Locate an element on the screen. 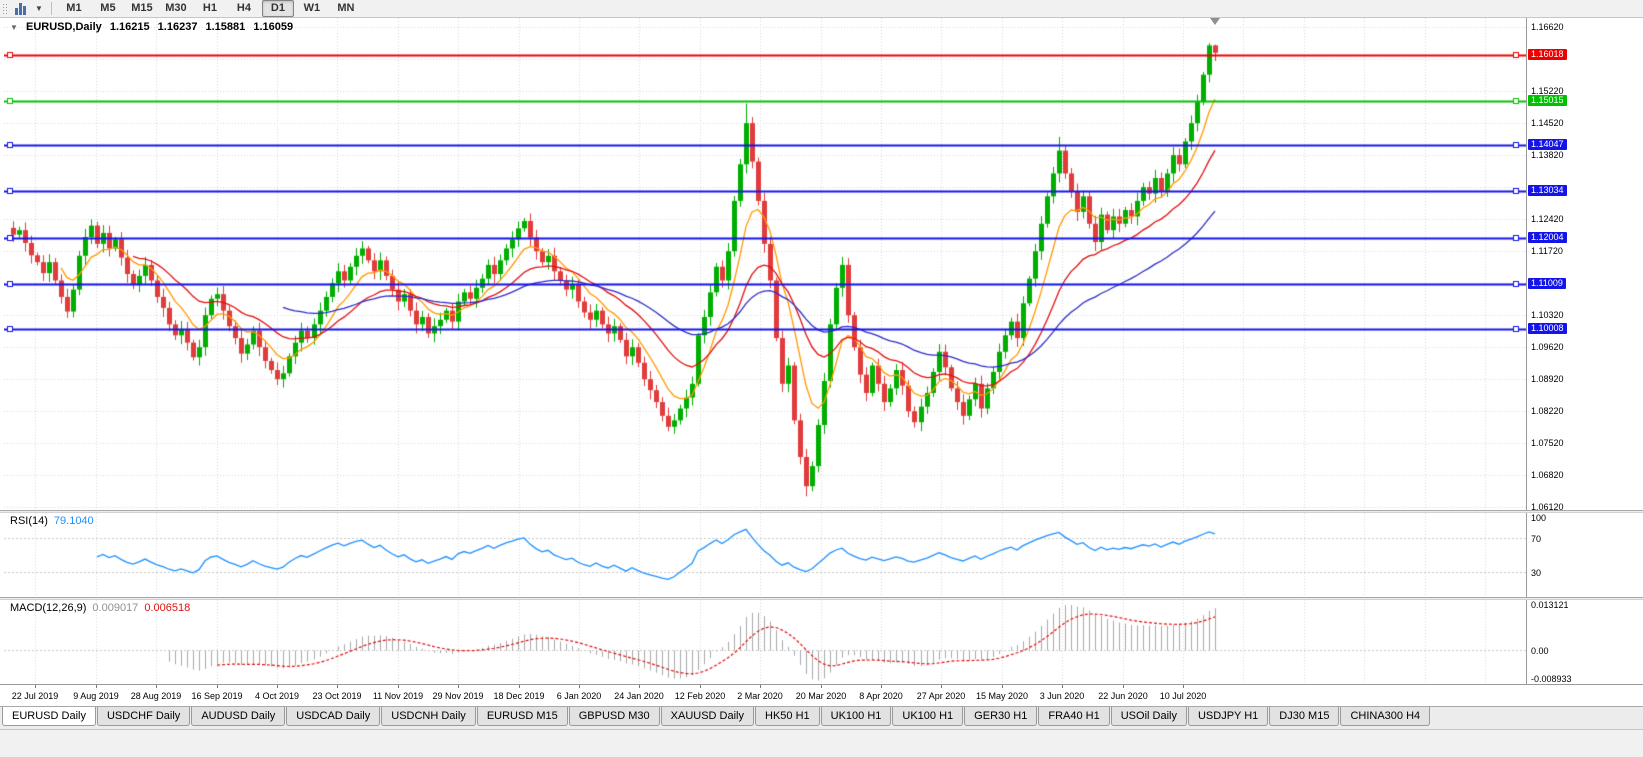  date-tick-label: 8 Apr 2020 is located at coordinates (881, 696).